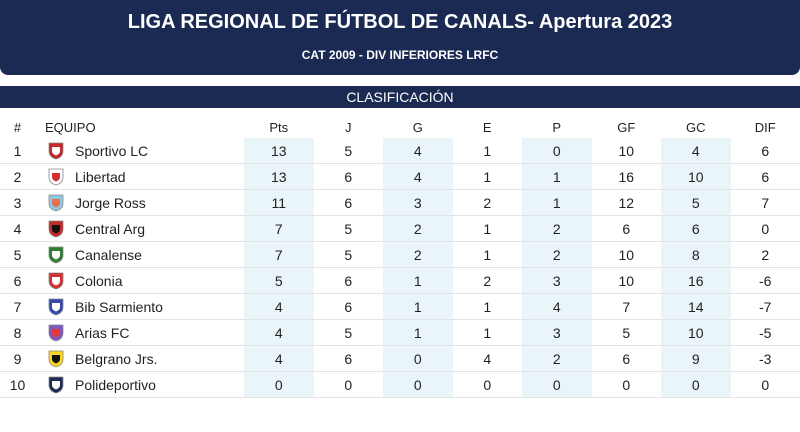  What do you see at coordinates (696, 254) in the screenshot?
I see `stat-cell: 8` at bounding box center [696, 254].